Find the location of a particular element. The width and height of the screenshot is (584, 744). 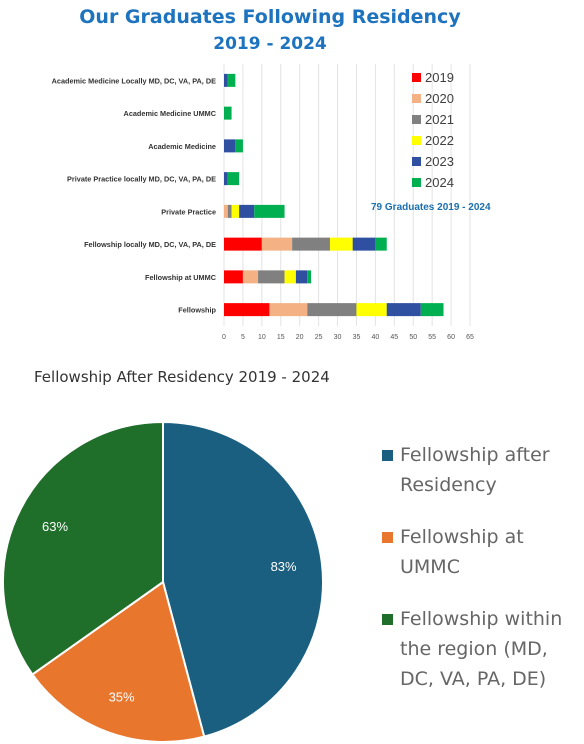

legend-label: 2020 is located at coordinates (439, 98).